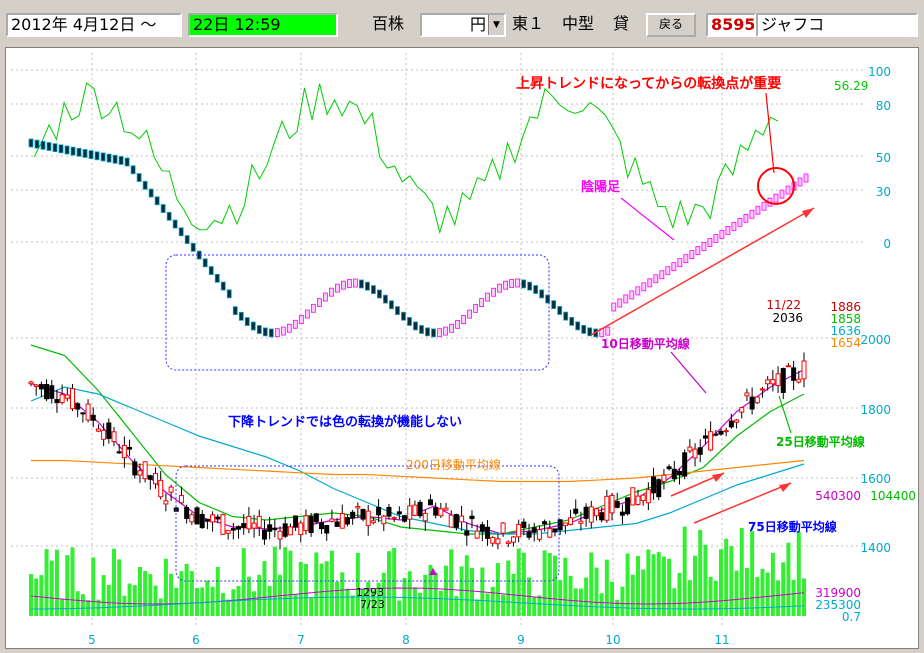  What do you see at coordinates (496, 25) in the screenshot?
I see `chevron-down-icon: ▼` at bounding box center [496, 25].